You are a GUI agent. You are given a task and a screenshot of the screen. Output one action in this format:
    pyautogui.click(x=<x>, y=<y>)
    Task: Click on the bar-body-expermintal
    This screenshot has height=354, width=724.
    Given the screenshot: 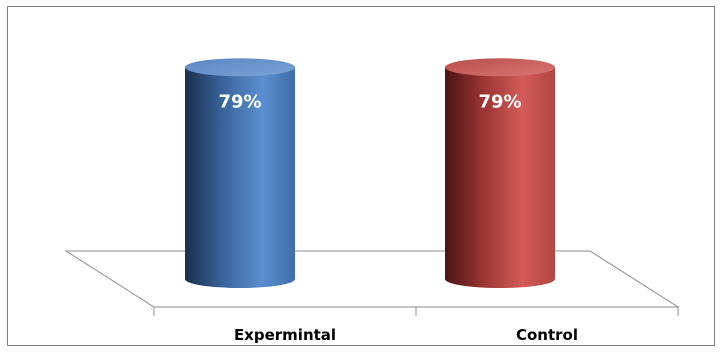 What is the action you would take?
    pyautogui.click(x=240, y=177)
    